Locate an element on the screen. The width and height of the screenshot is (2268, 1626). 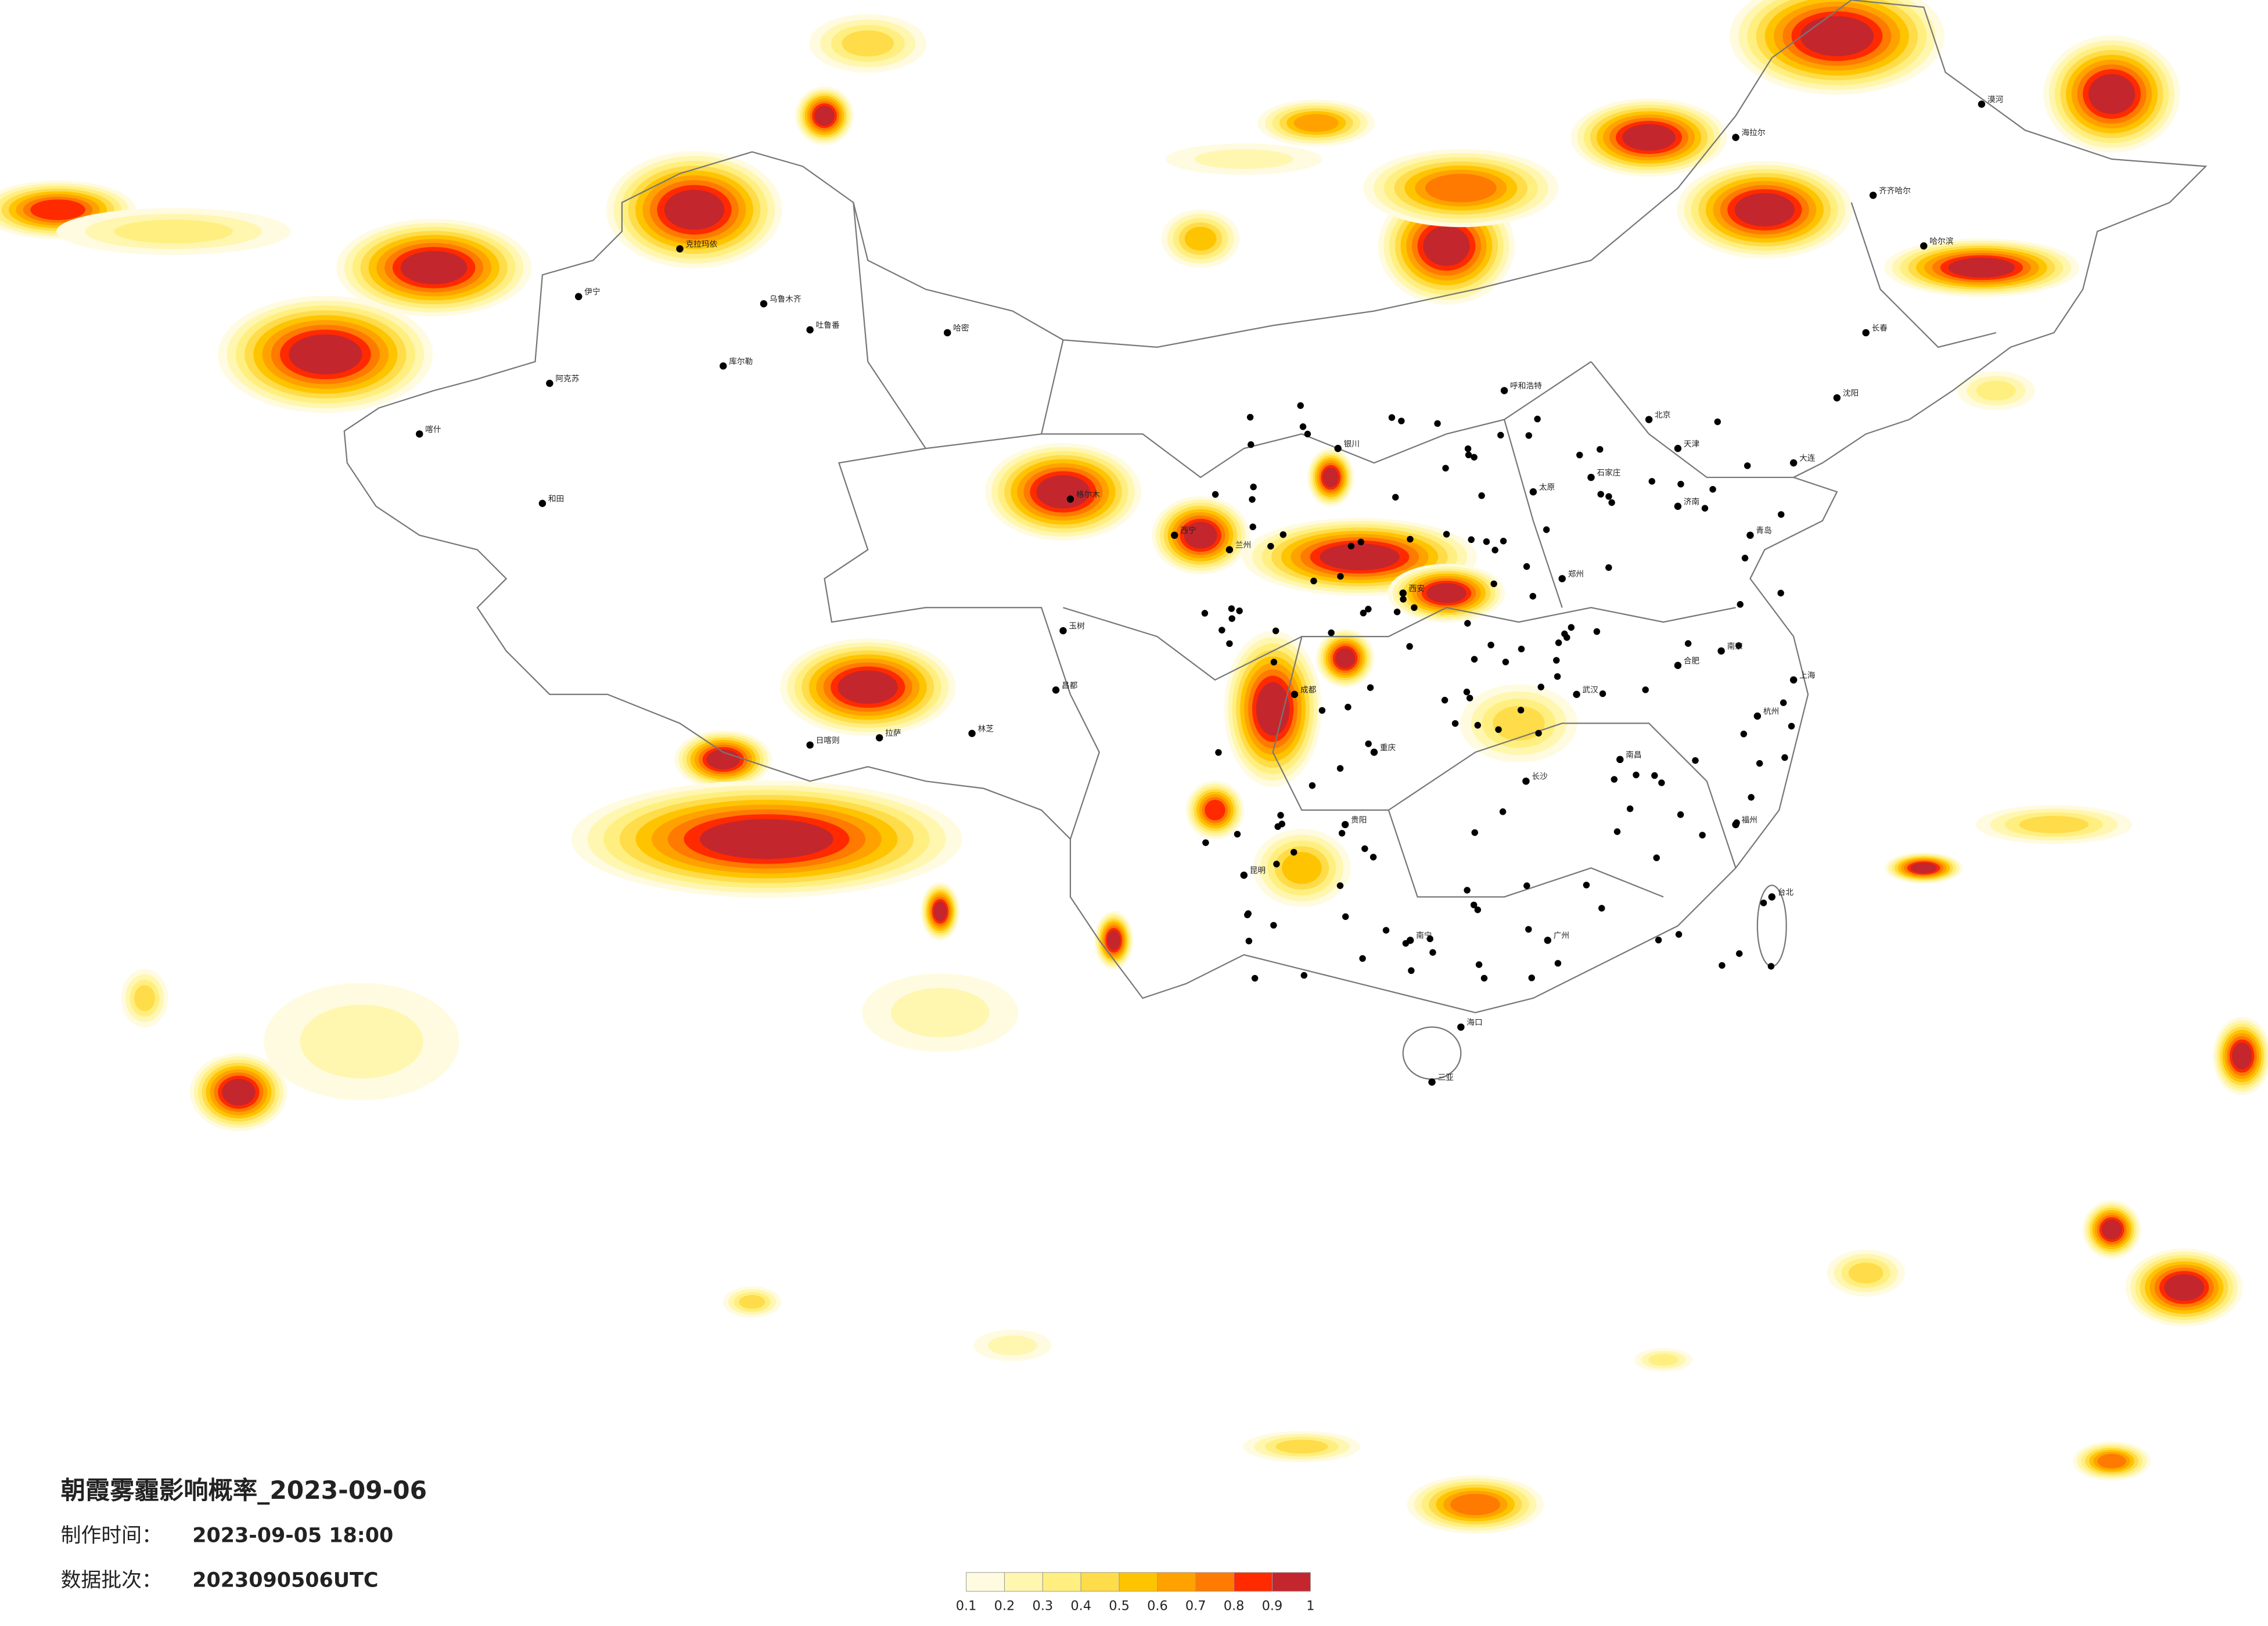
batch-label: 数据批次： is located at coordinates (111, 1581).